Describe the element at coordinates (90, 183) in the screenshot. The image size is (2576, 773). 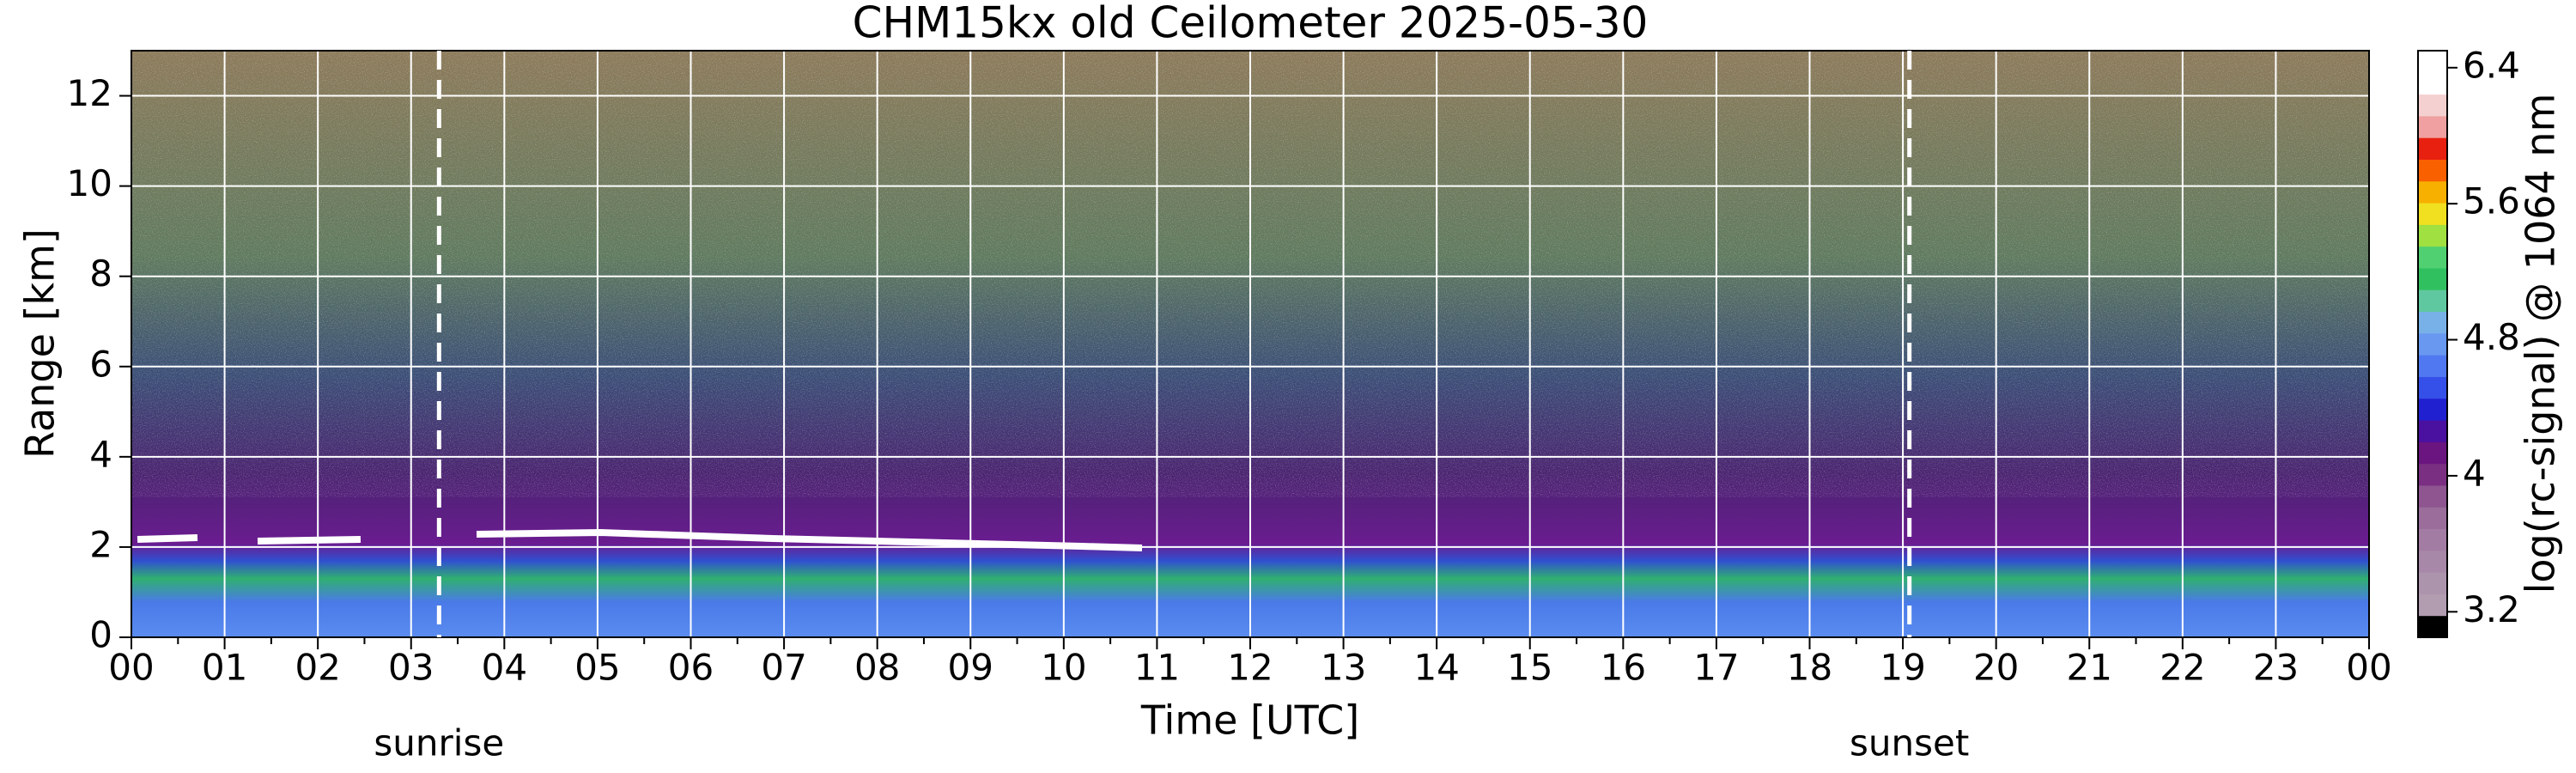
I see `y-tick-label: 10` at that location.